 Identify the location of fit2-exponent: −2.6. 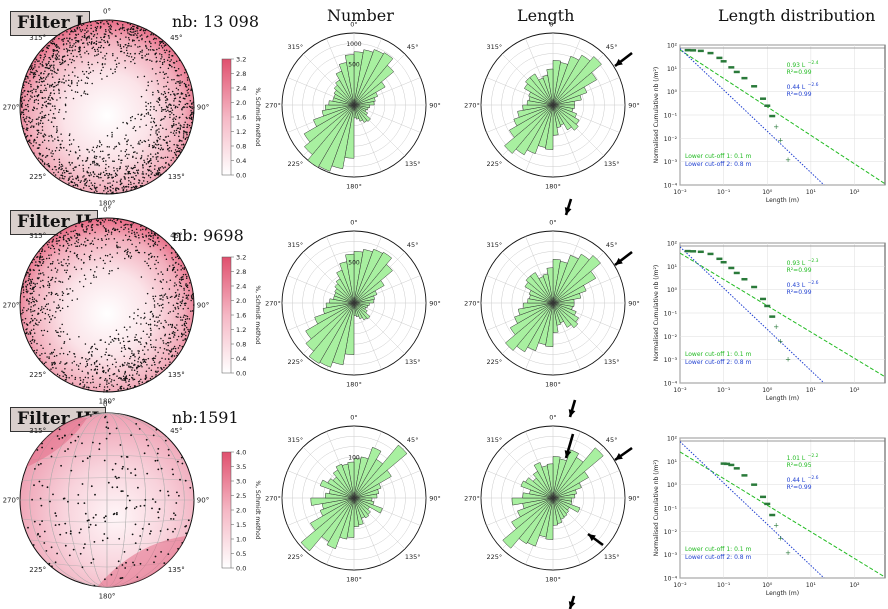
(813, 85).